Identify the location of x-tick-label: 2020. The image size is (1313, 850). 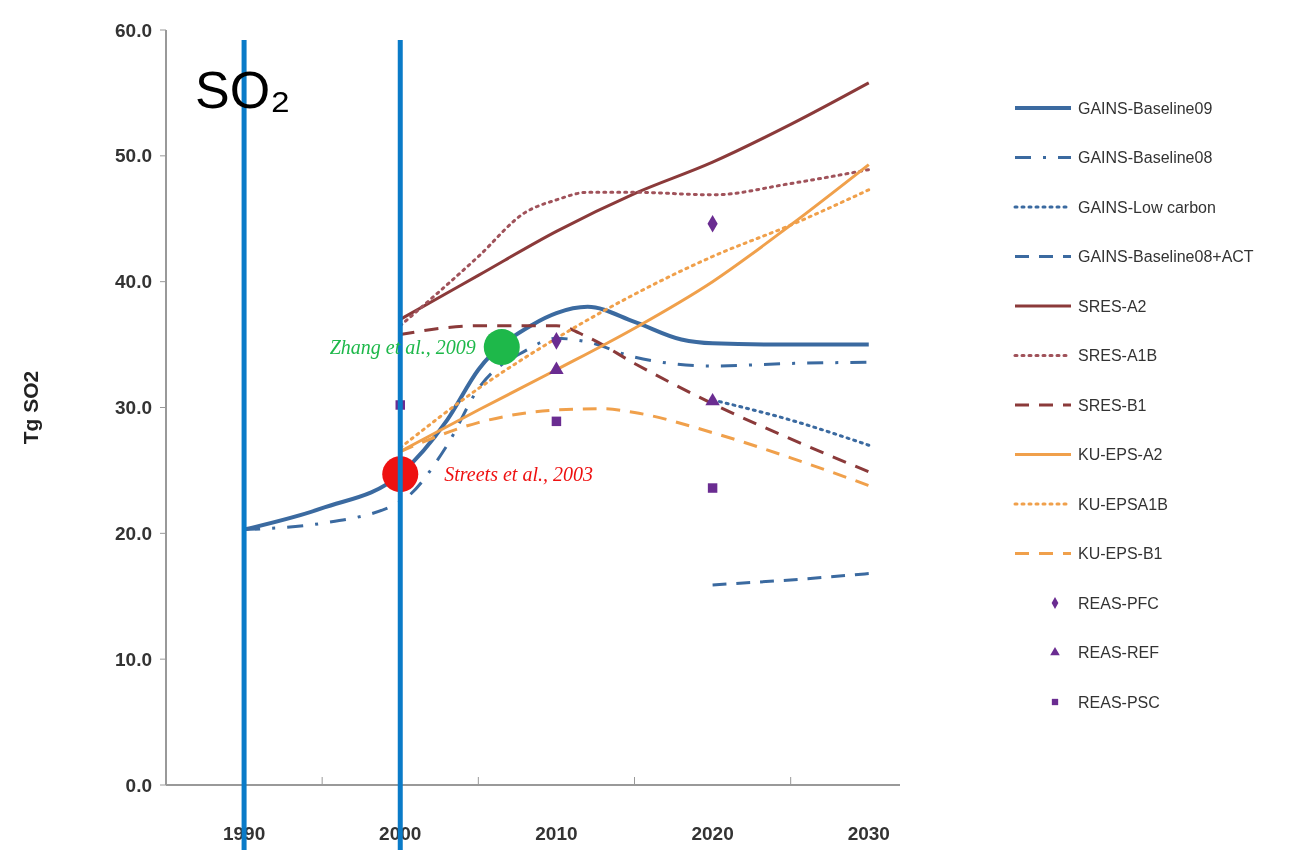
(712, 833).